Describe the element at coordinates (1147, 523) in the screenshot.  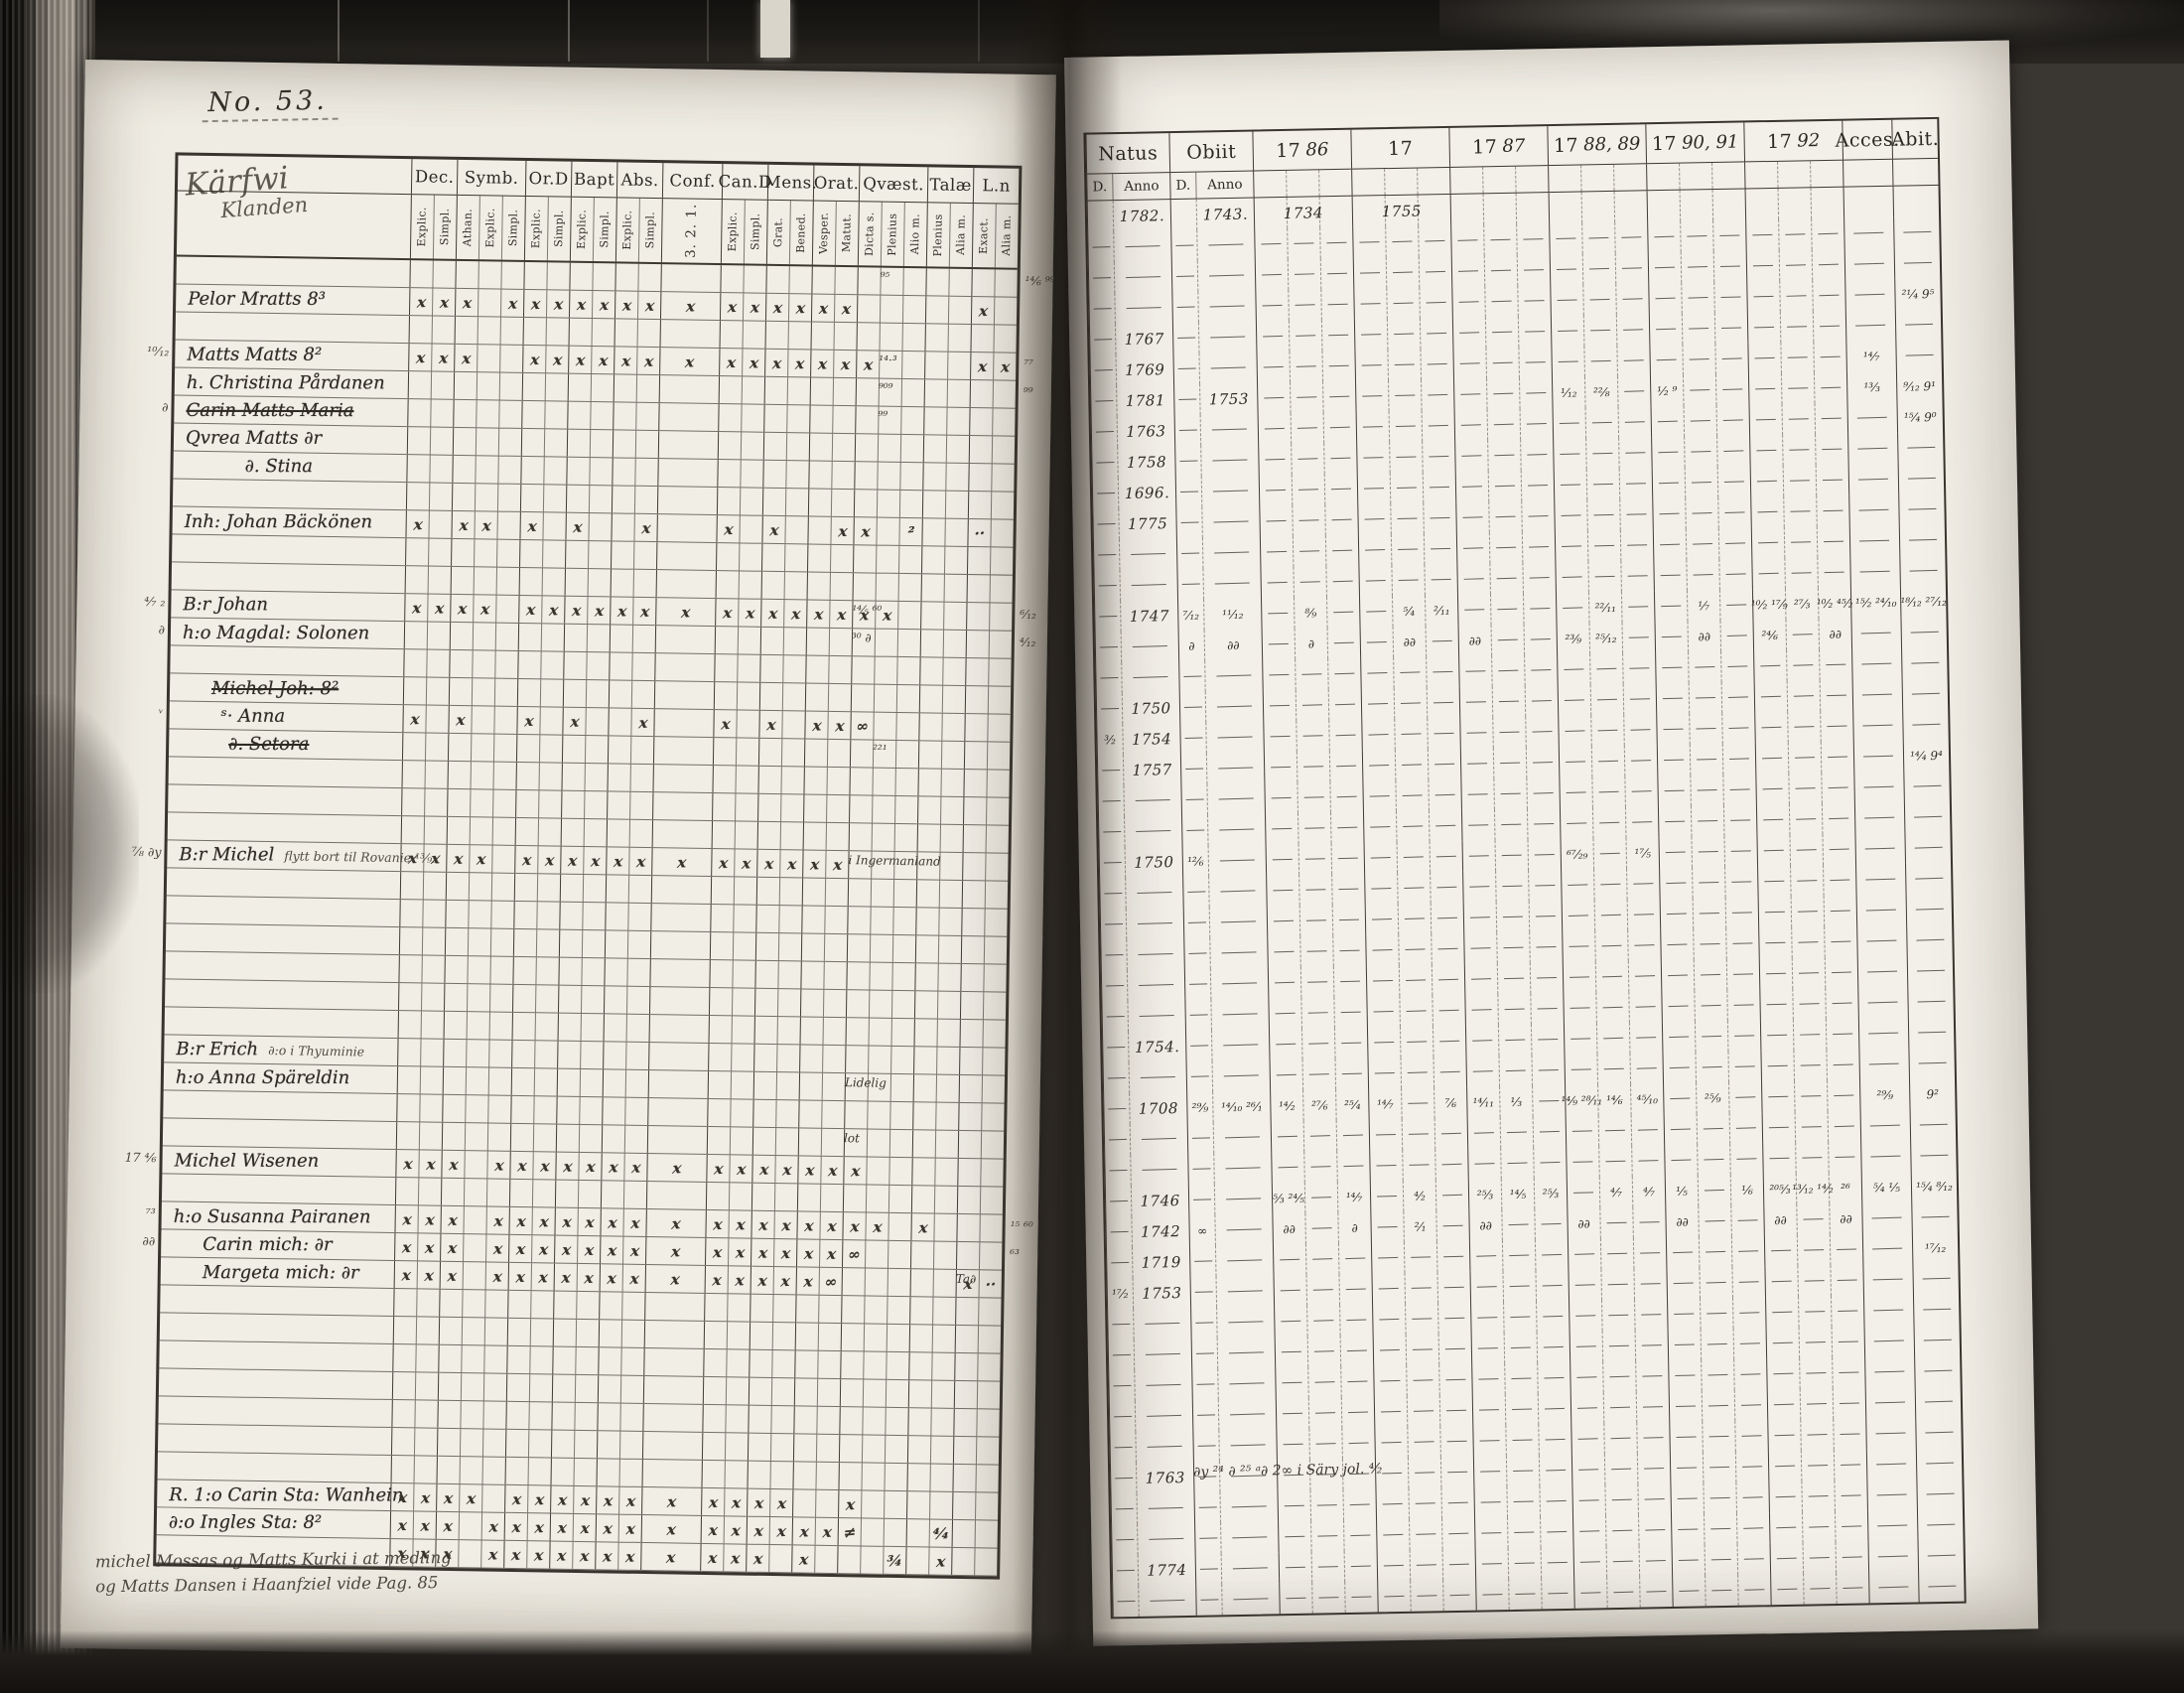
I see `entry-value: 1775` at that location.